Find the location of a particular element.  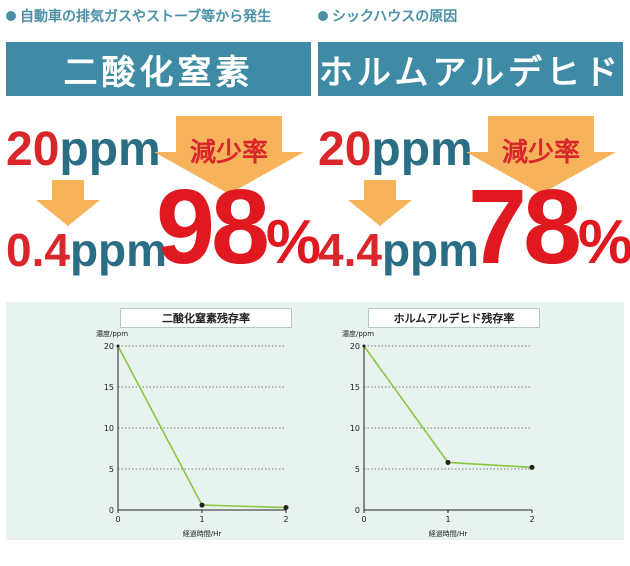

no2-to-number: 0.4 is located at coordinates (38, 250).